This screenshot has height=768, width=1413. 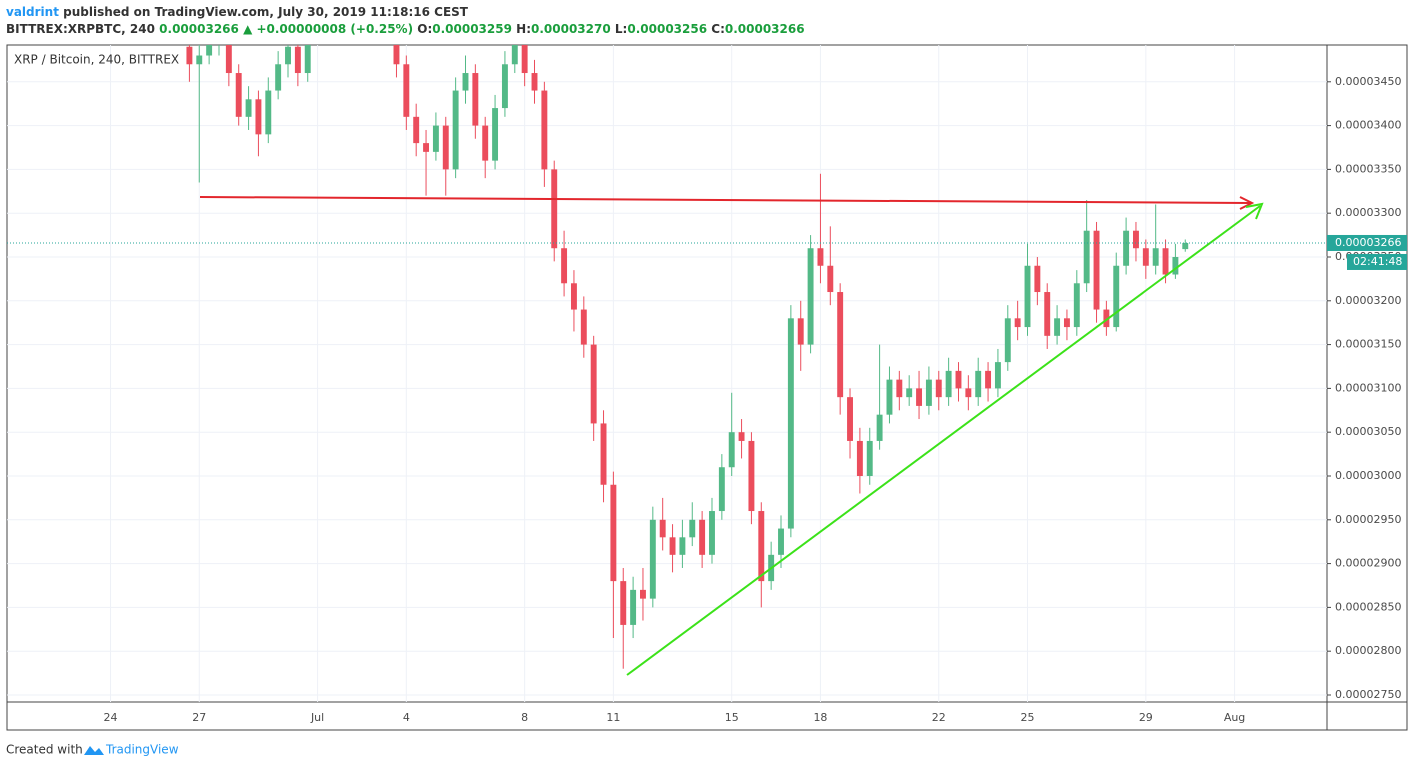 I want to click on footer-brand: TradingView, so click(x=142, y=750).